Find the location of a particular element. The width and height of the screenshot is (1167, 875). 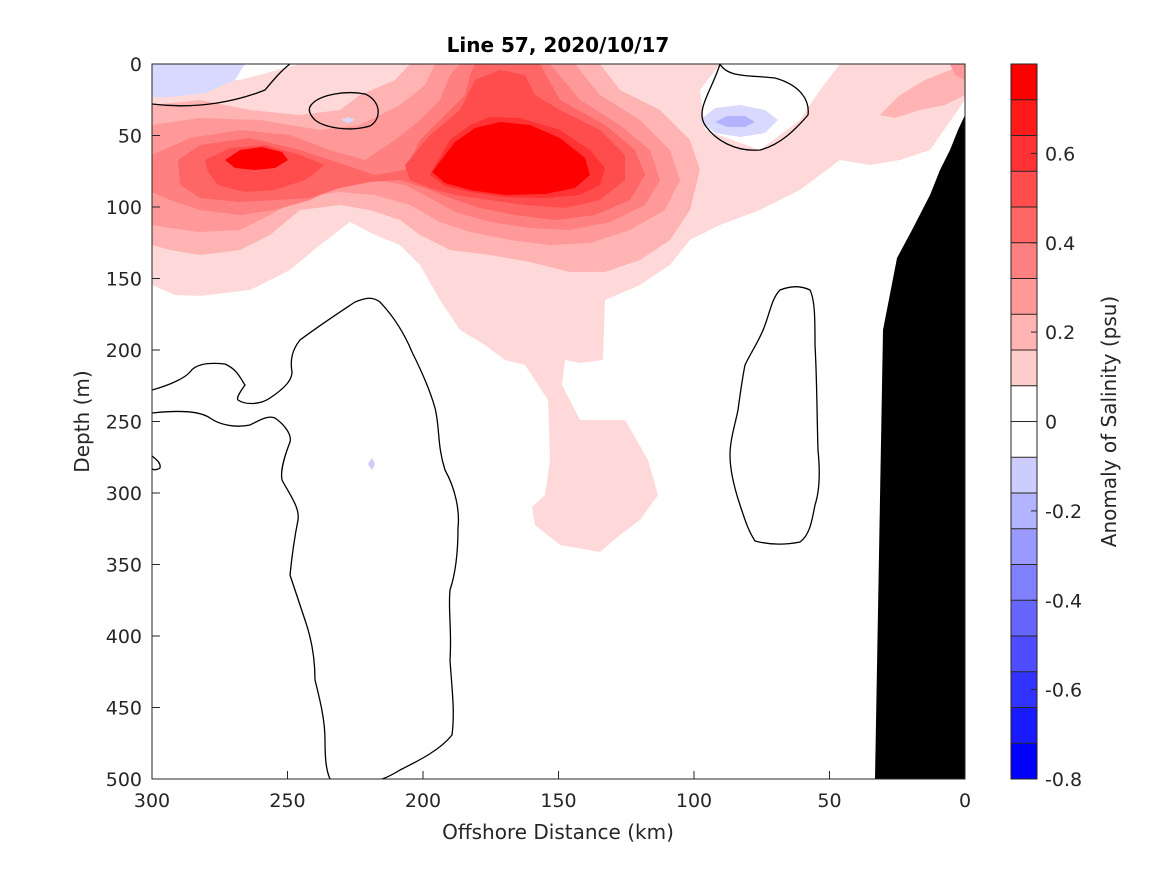

colorbar-label: Anomaly of Salinity (psu) is located at coordinates (1109, 421).